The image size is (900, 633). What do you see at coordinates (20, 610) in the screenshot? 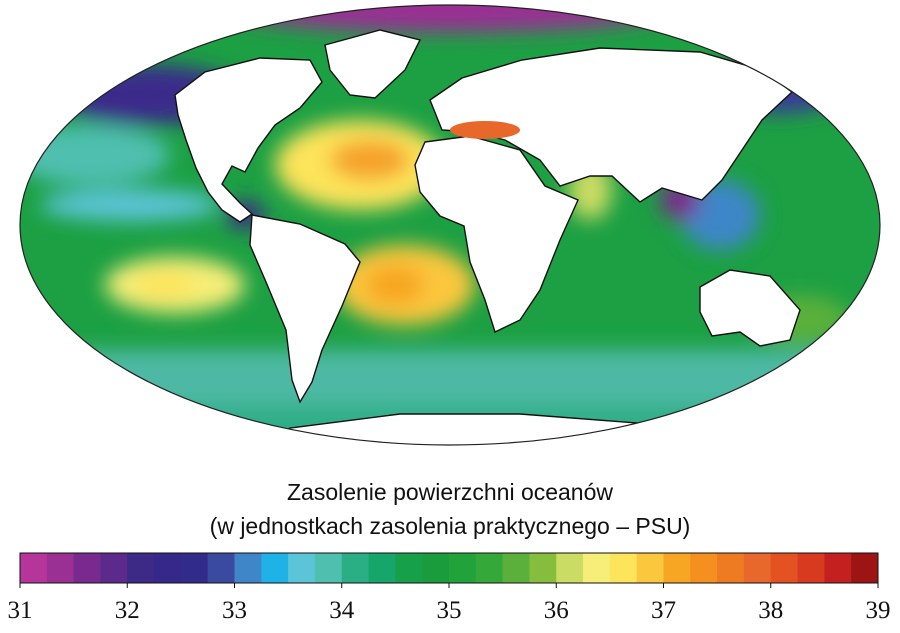
I see `tick-label: 31` at bounding box center [20, 610].